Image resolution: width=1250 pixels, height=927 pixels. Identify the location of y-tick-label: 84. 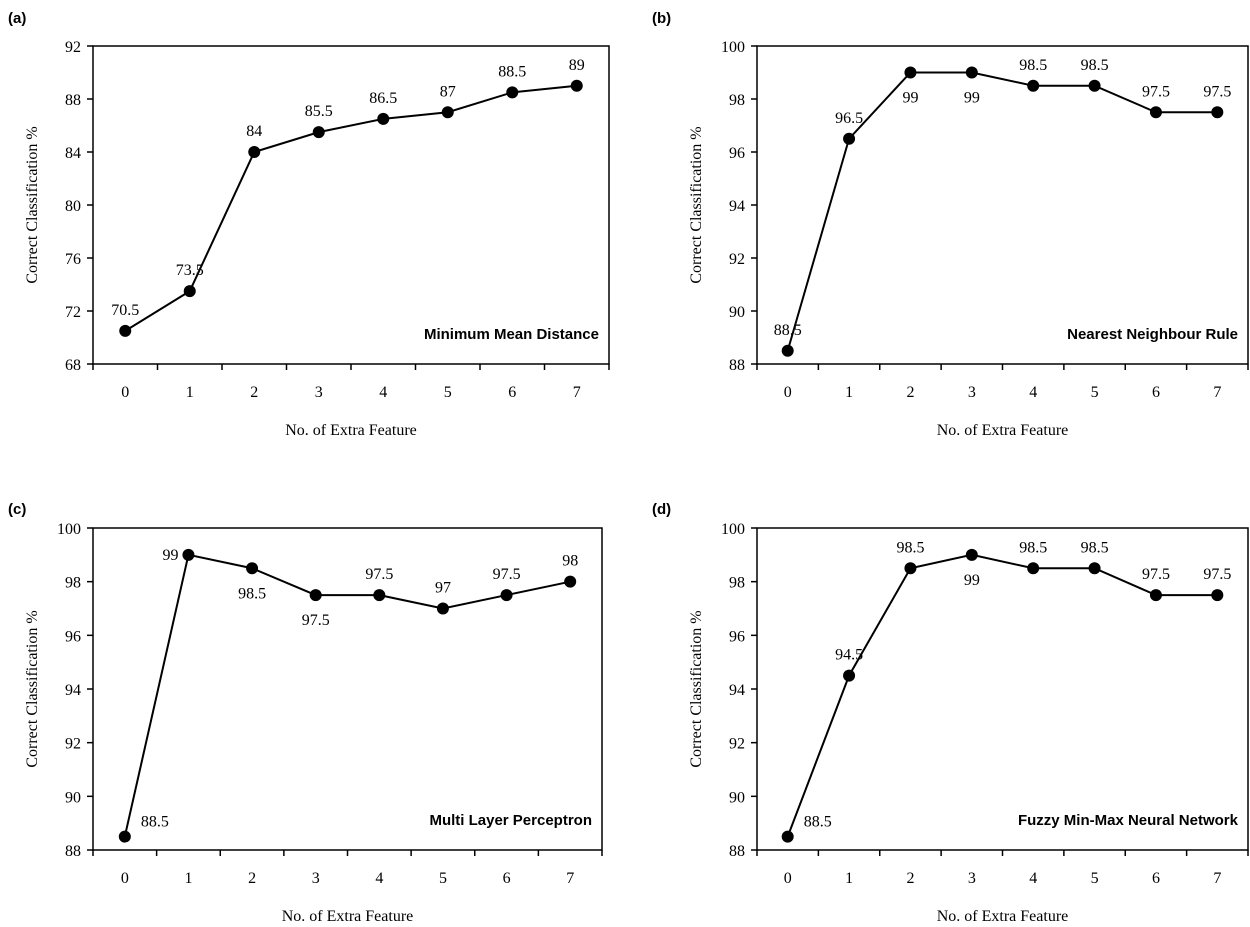
(73, 153).